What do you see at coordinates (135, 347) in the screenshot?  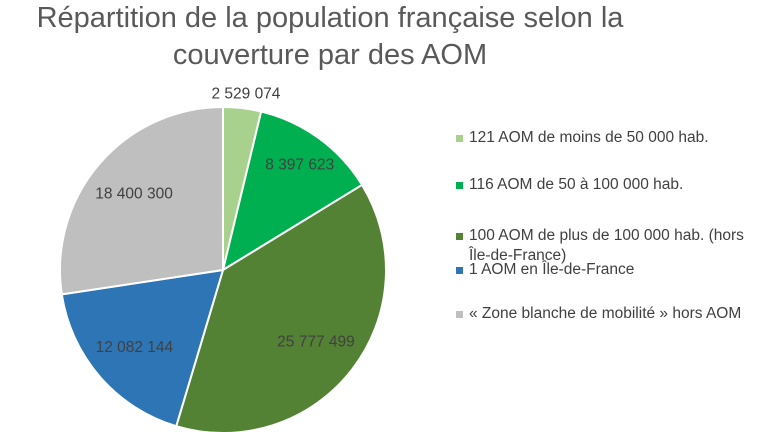 I see `data-label-4: 12 082 144` at bounding box center [135, 347].